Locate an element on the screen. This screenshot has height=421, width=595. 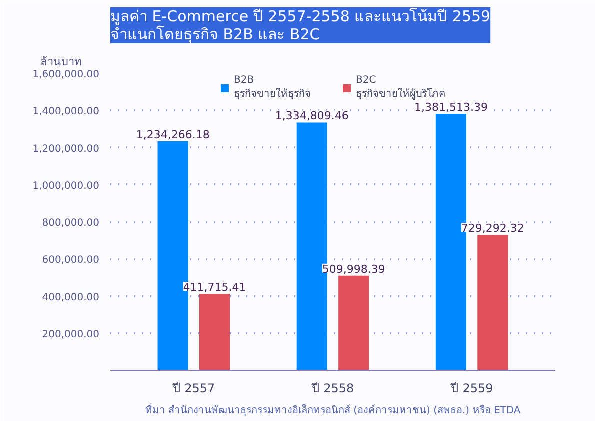
y-tick-label: 1,400,000.00 is located at coordinates (66, 112).